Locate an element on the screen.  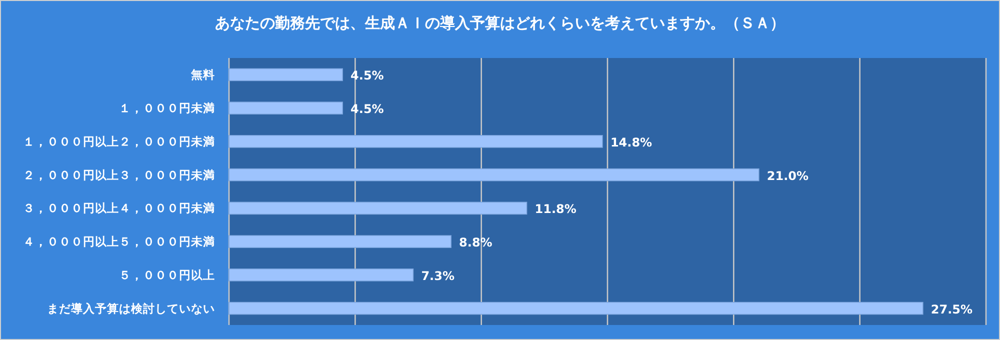
data-label: 27.5% is located at coordinates (951, 309).